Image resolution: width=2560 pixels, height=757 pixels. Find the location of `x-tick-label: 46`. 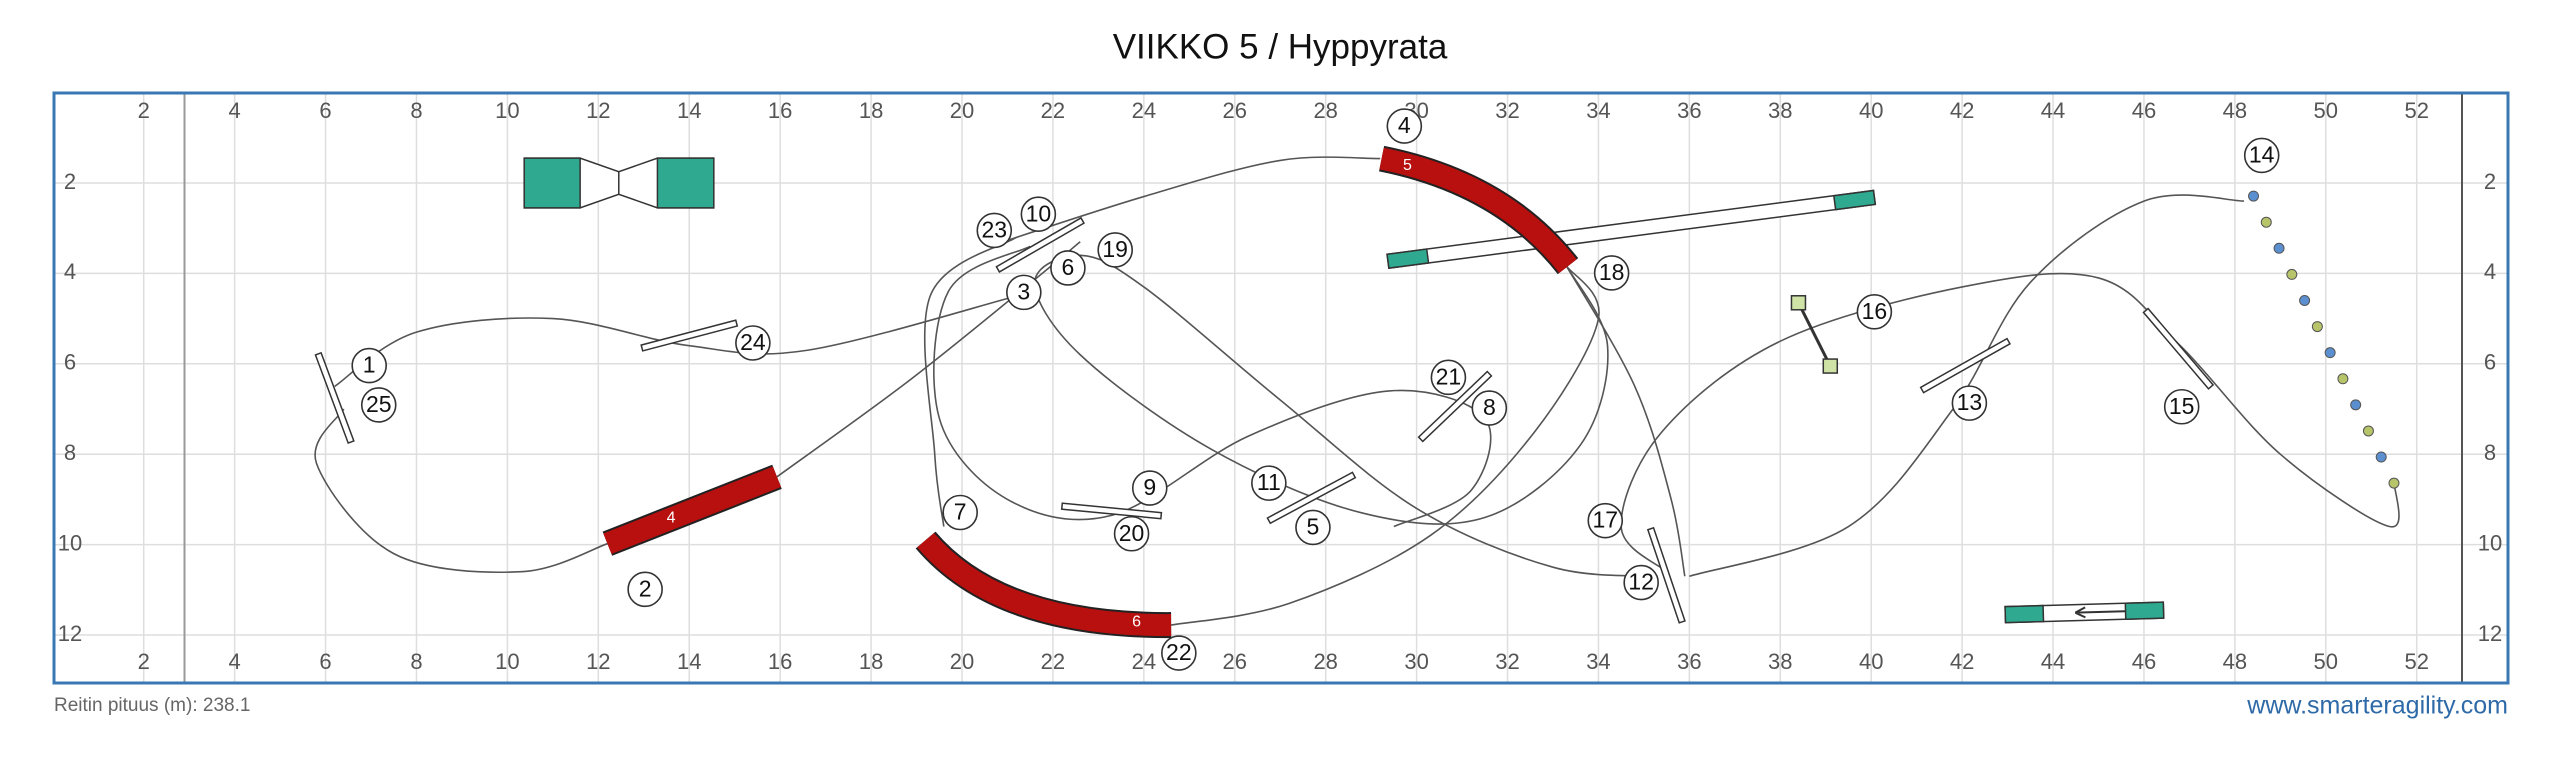

x-tick-label: 46 is located at coordinates (2144, 661).